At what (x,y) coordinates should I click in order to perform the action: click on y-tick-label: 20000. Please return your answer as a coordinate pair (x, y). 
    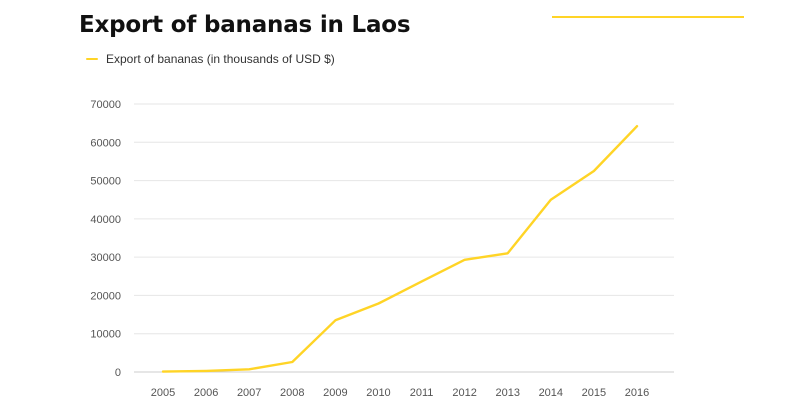
    Looking at the image, I should click on (105, 296).